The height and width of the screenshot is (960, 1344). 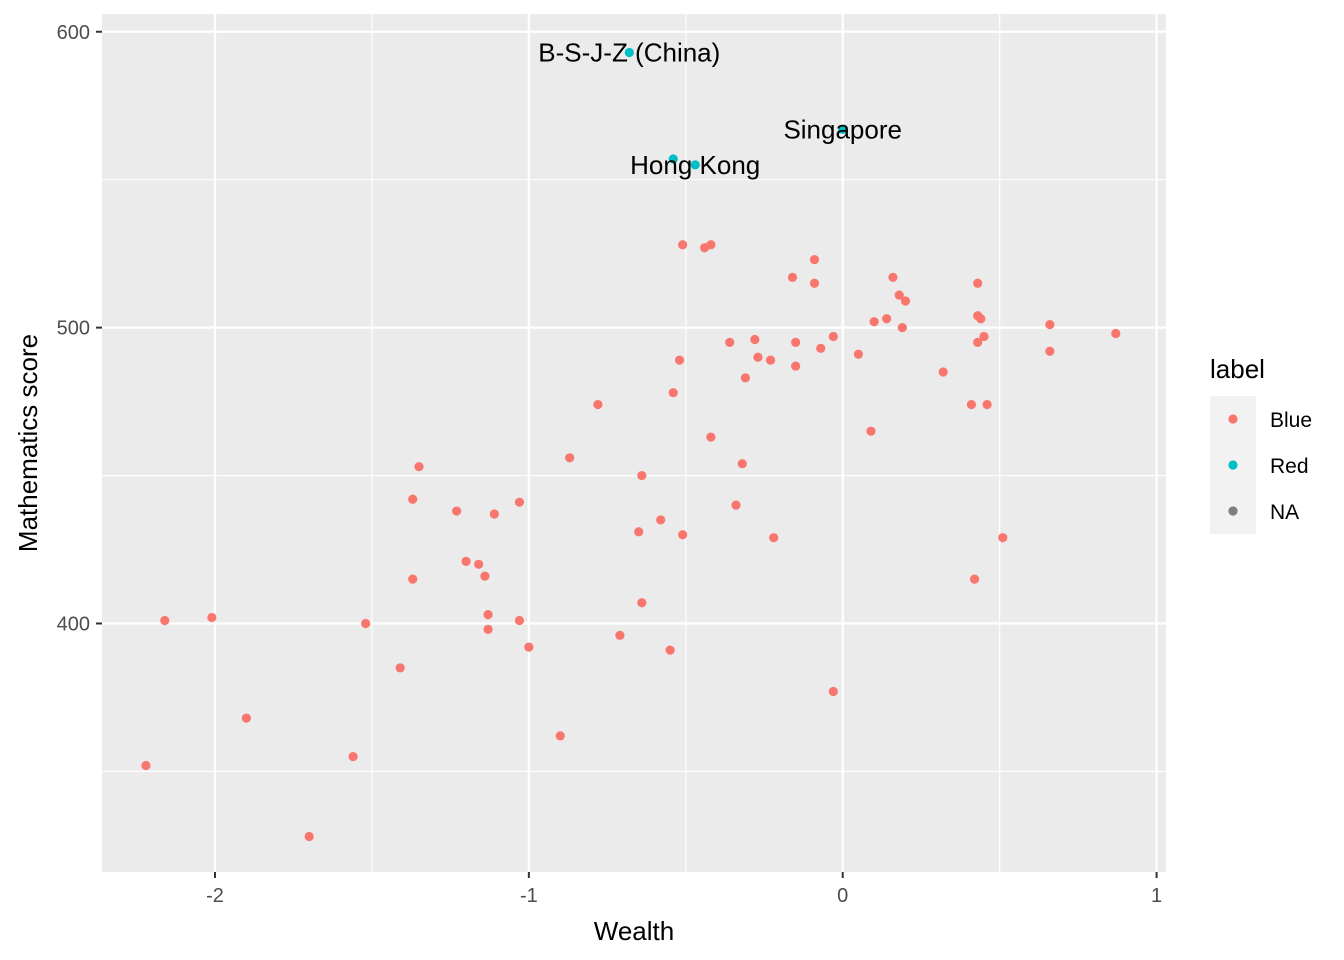 What do you see at coordinates (73, 329) in the screenshot?
I see `y-tick-label: 500` at bounding box center [73, 329].